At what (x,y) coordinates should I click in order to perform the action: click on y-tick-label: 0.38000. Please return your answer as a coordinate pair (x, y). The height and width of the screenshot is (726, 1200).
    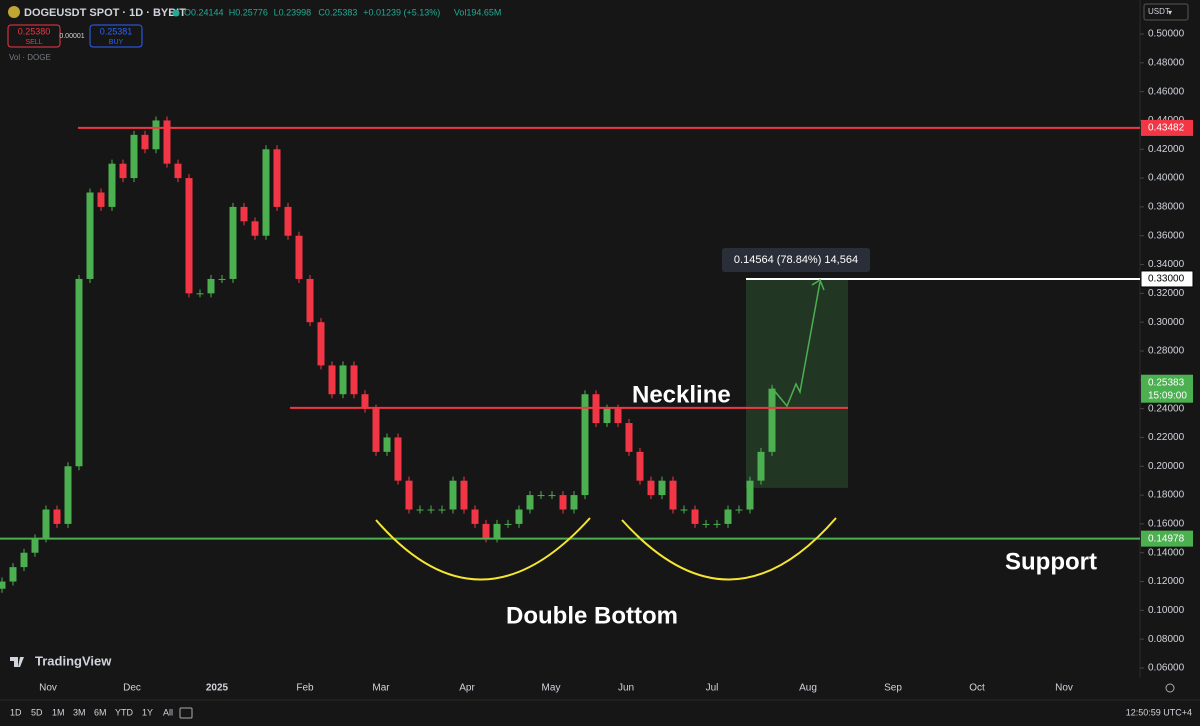
    Looking at the image, I should click on (1166, 207).